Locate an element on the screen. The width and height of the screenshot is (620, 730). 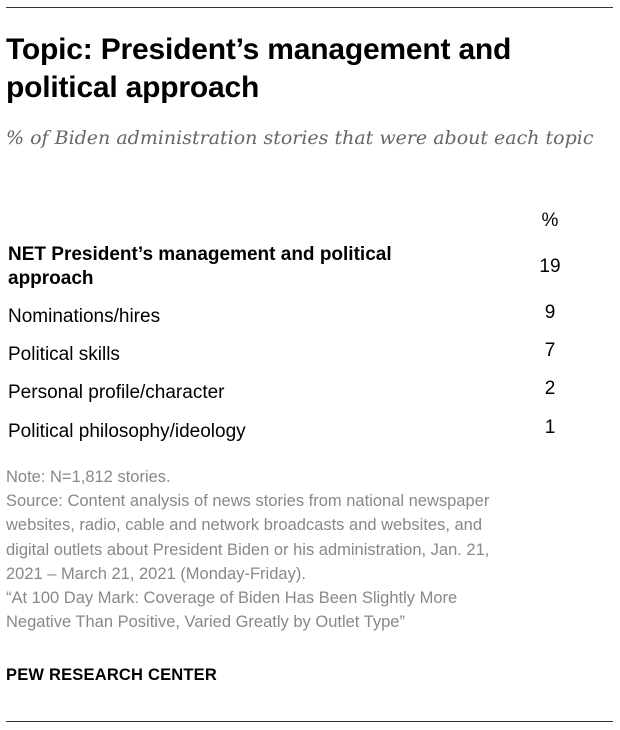
row-value: 7 is located at coordinates (550, 350).